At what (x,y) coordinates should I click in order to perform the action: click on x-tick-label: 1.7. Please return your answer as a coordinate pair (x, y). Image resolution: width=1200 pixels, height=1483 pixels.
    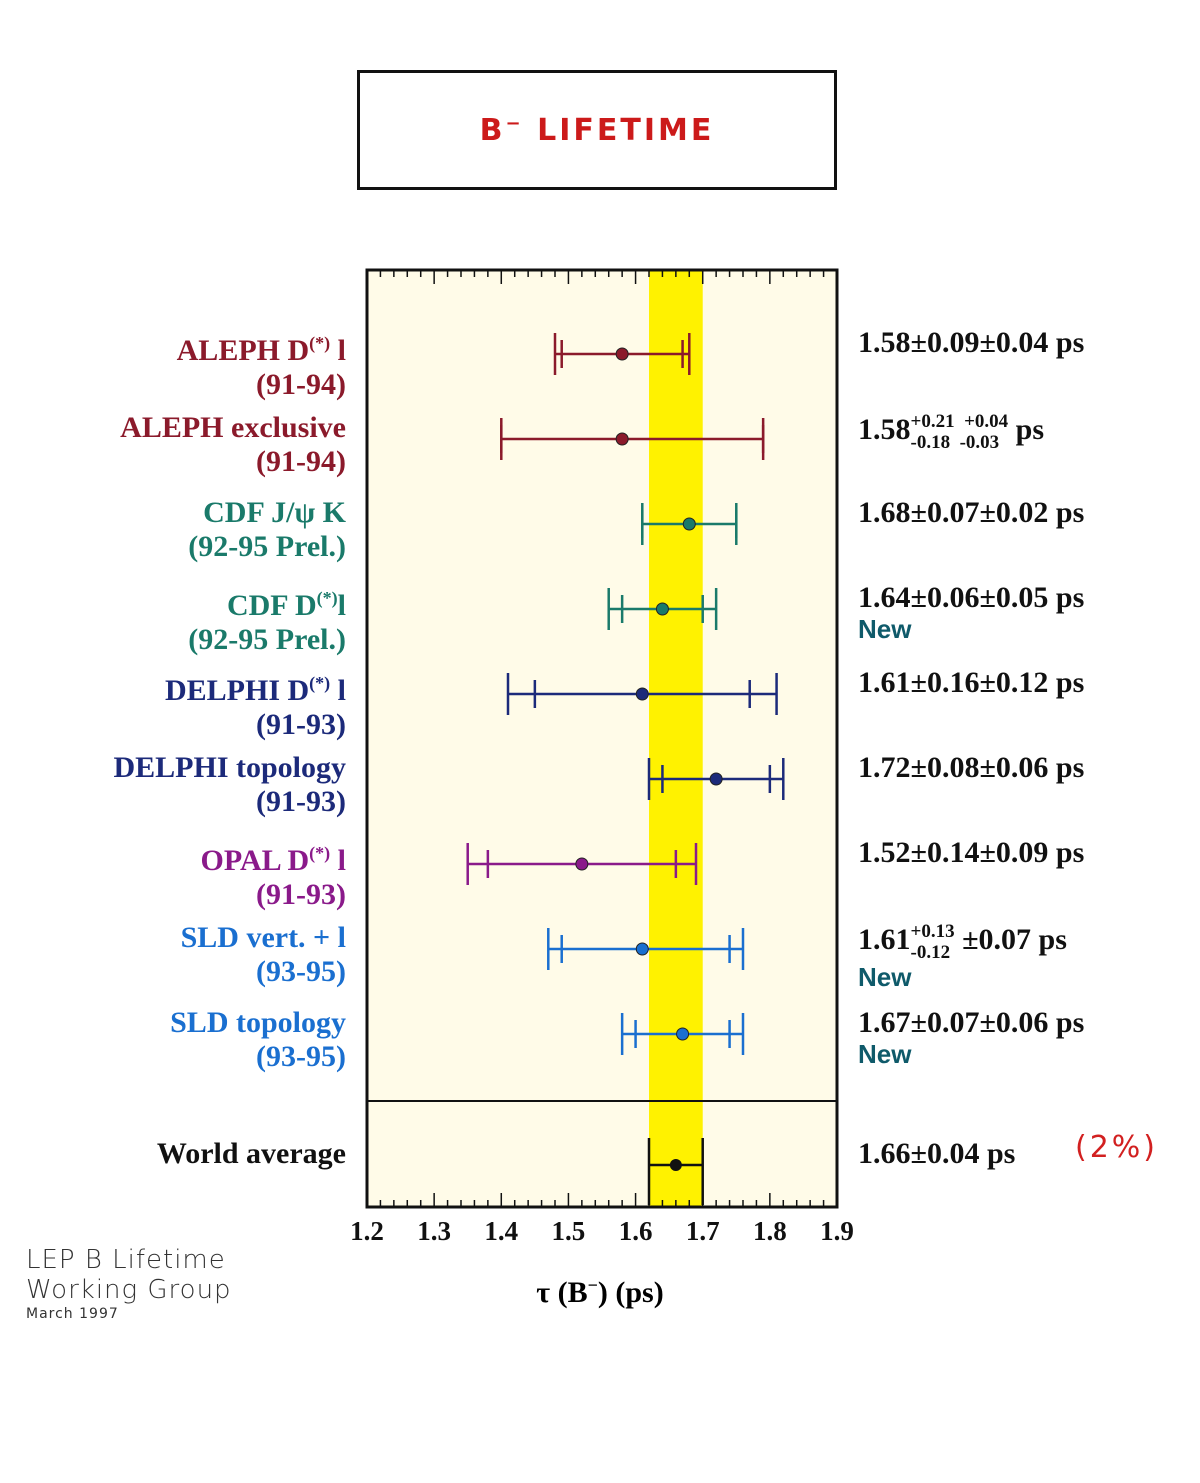
    Looking at the image, I should click on (703, 1231).